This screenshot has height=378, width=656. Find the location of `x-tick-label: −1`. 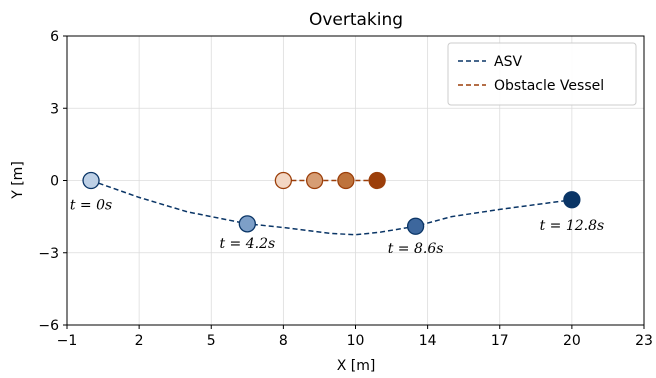

x-tick-label: −1 is located at coordinates (67, 341).